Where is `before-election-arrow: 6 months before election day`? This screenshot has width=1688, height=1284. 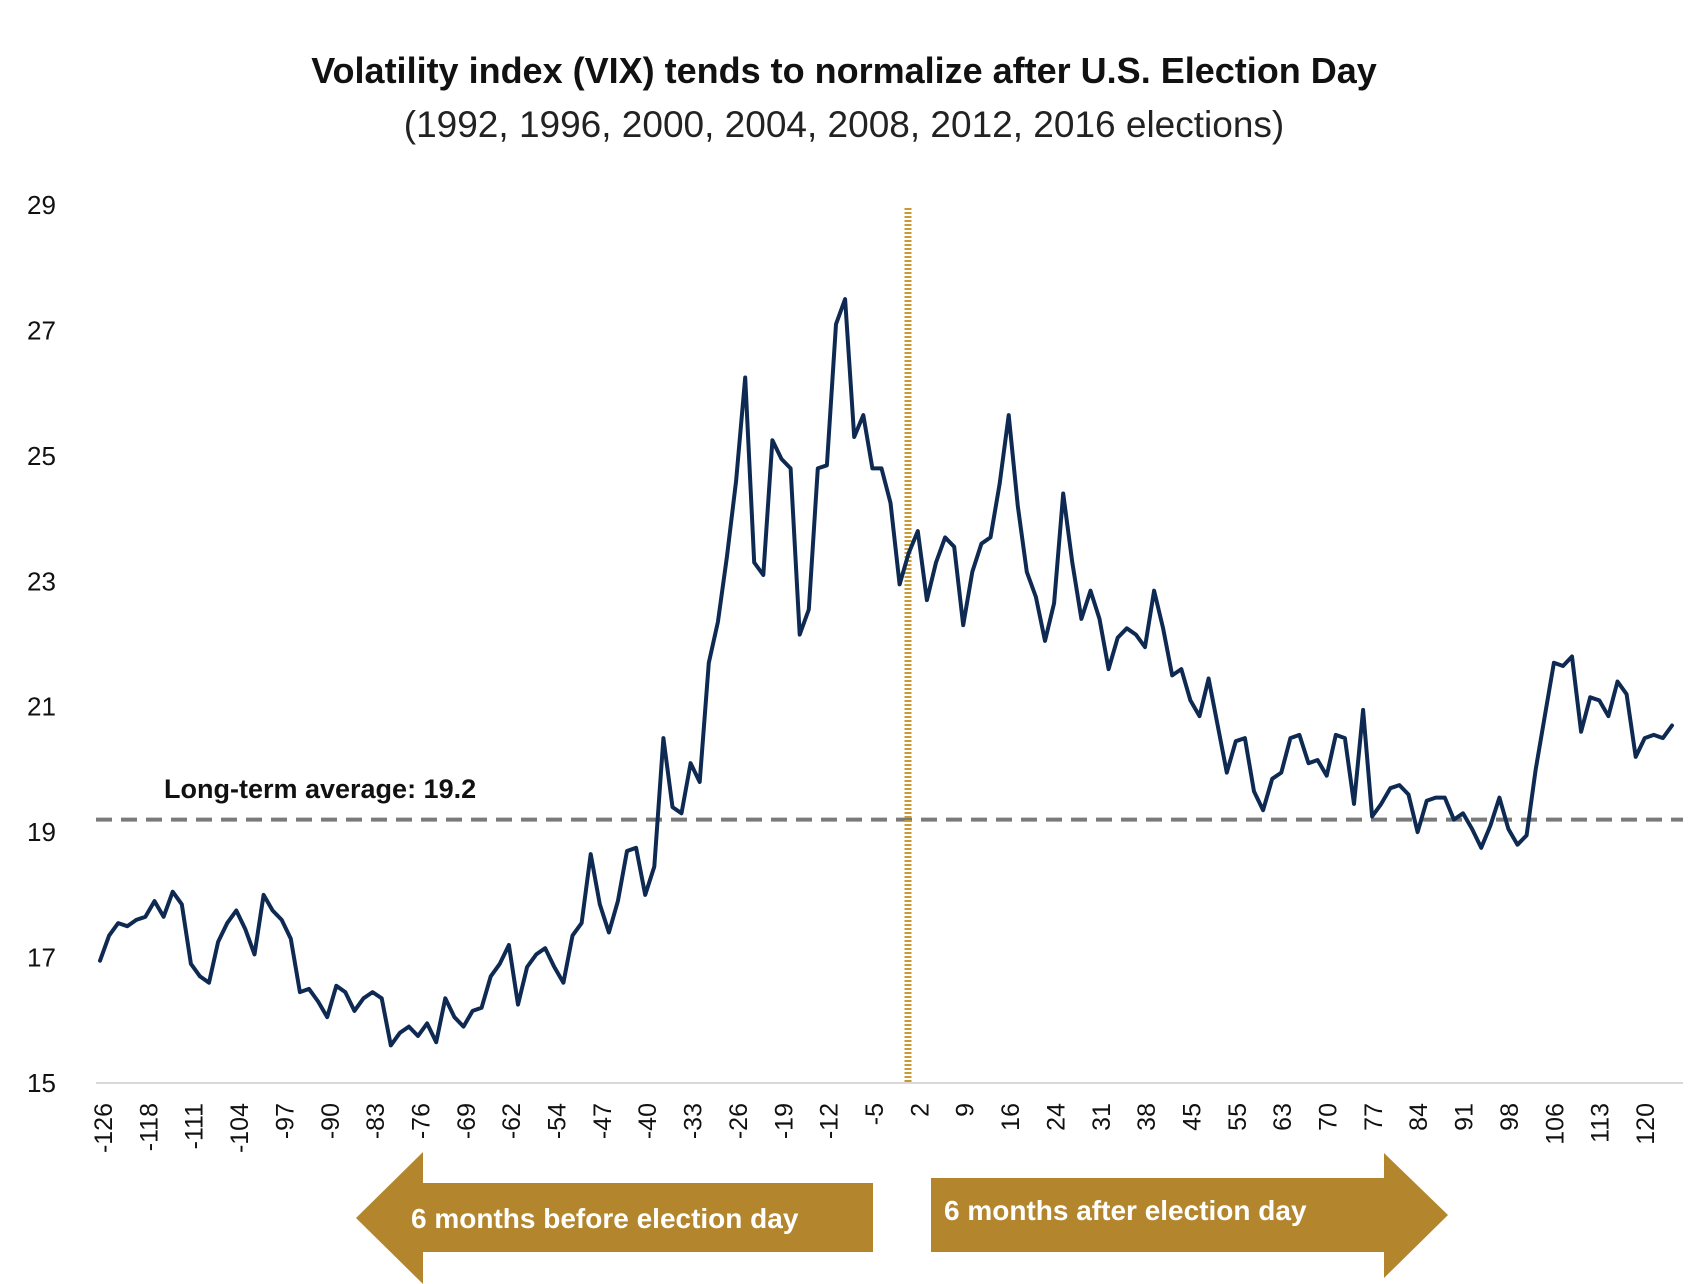 before-election-arrow: 6 months before election day is located at coordinates (614, 1218).